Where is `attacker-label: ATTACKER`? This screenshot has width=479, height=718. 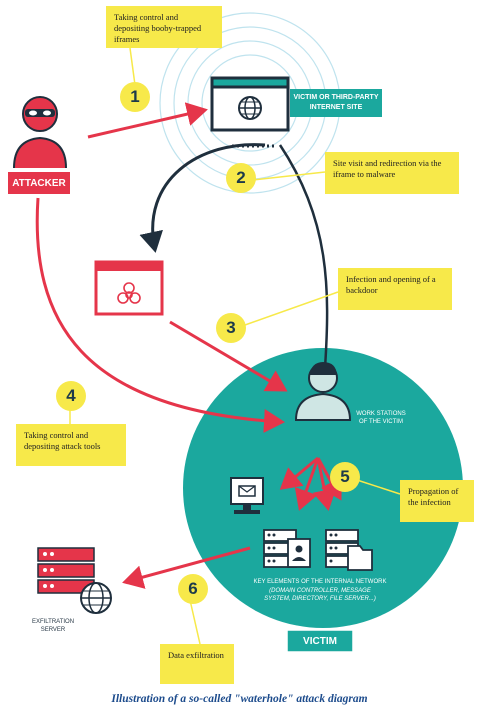
attacker-label: ATTACKER is located at coordinates (39, 183).